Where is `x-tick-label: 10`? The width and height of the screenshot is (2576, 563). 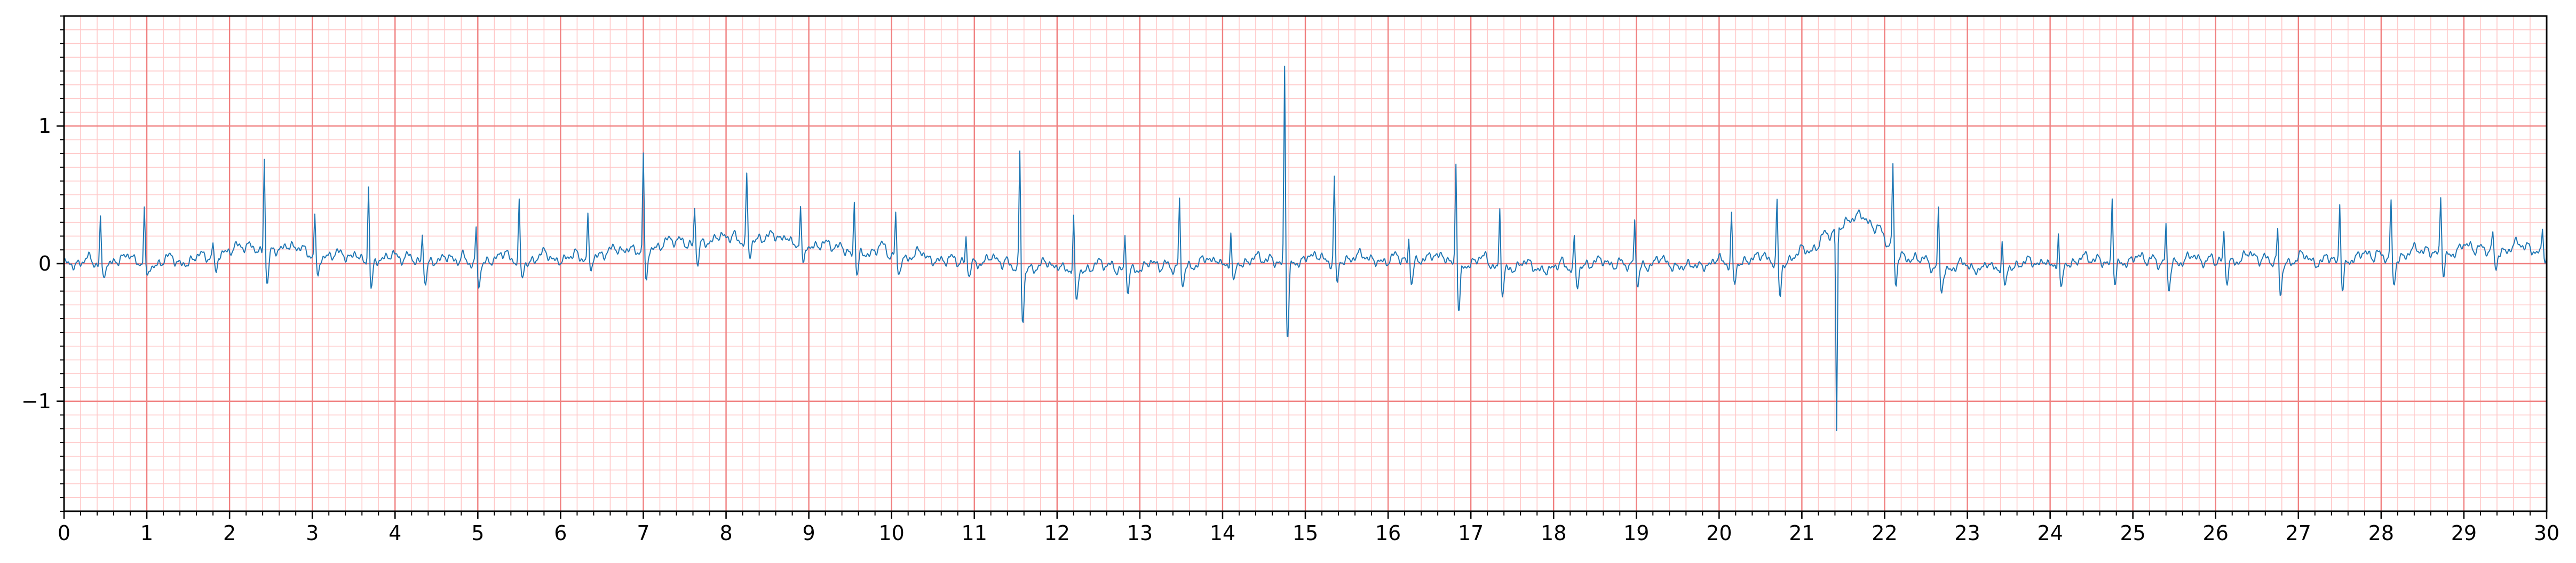
x-tick-label: 10 is located at coordinates (891, 533).